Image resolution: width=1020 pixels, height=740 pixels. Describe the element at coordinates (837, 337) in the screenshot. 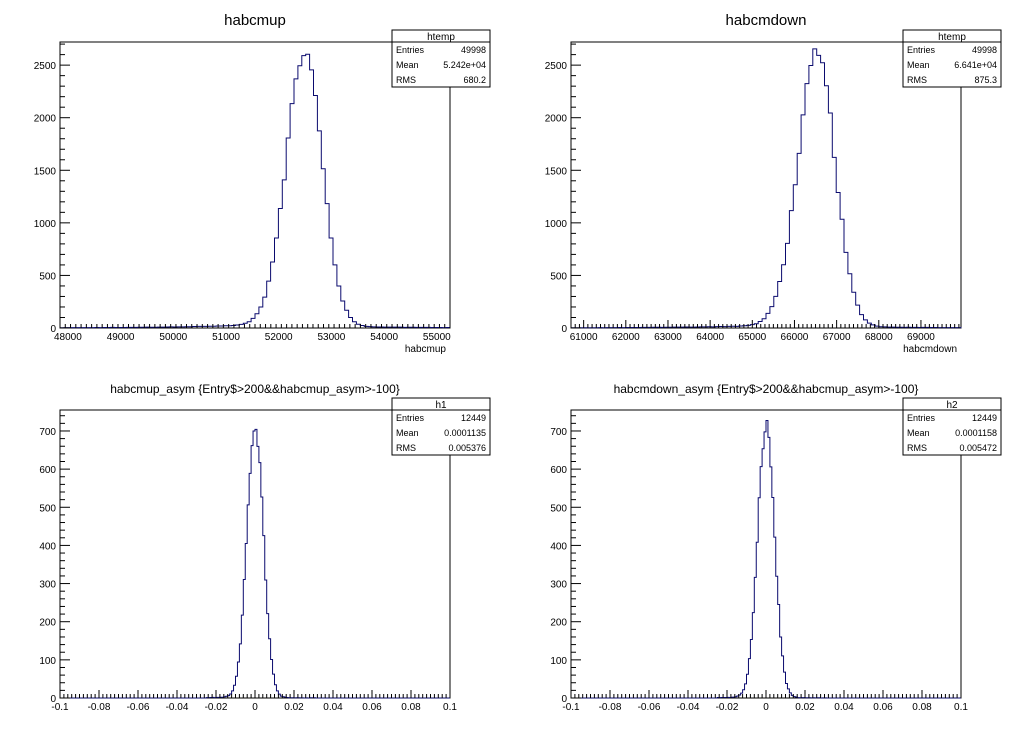

I see `x-tick-label: 67000` at that location.